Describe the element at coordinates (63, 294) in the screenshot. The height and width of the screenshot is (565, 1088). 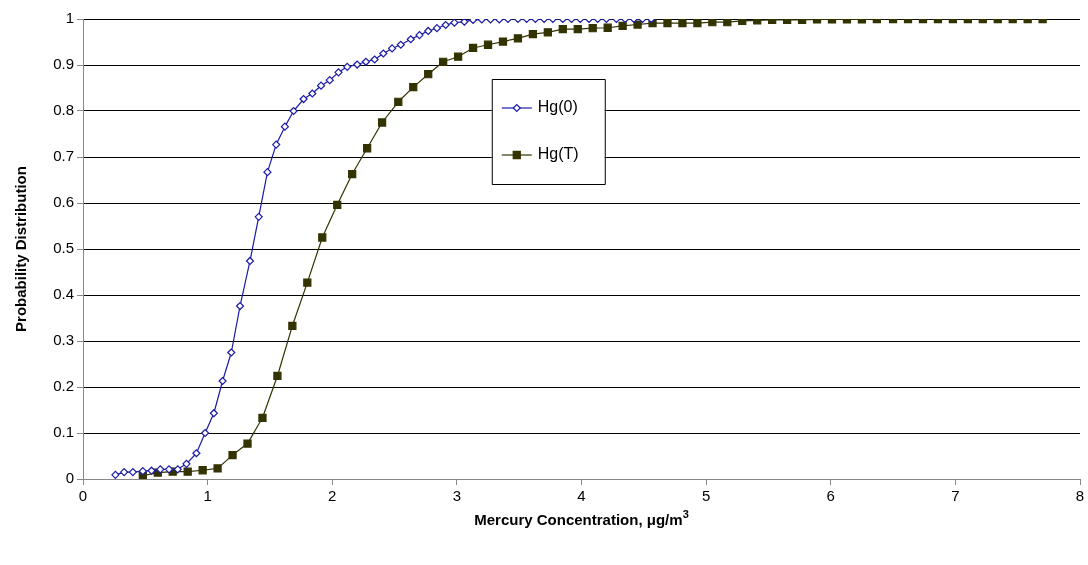
I see `y-tick-label: 0.4` at that location.